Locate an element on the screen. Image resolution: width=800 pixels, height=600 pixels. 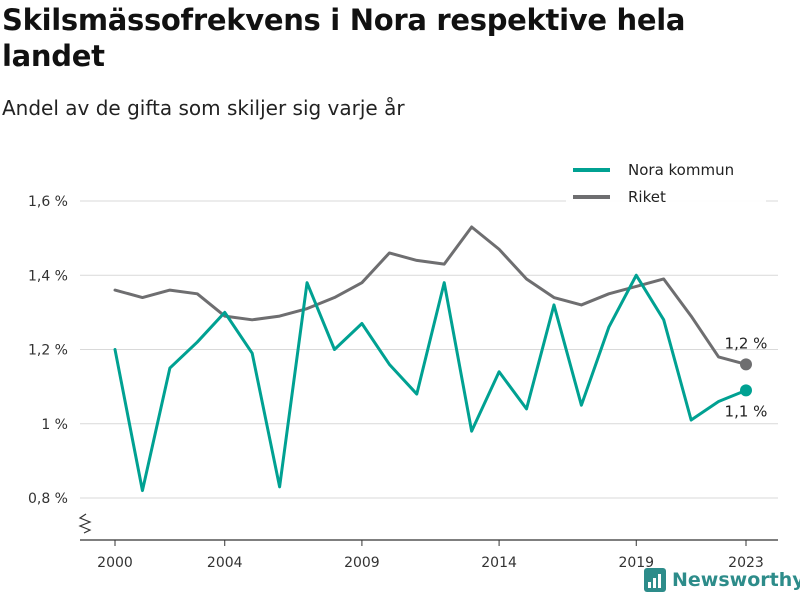
series-end-label-1: 1,2 % is located at coordinates (746, 343).